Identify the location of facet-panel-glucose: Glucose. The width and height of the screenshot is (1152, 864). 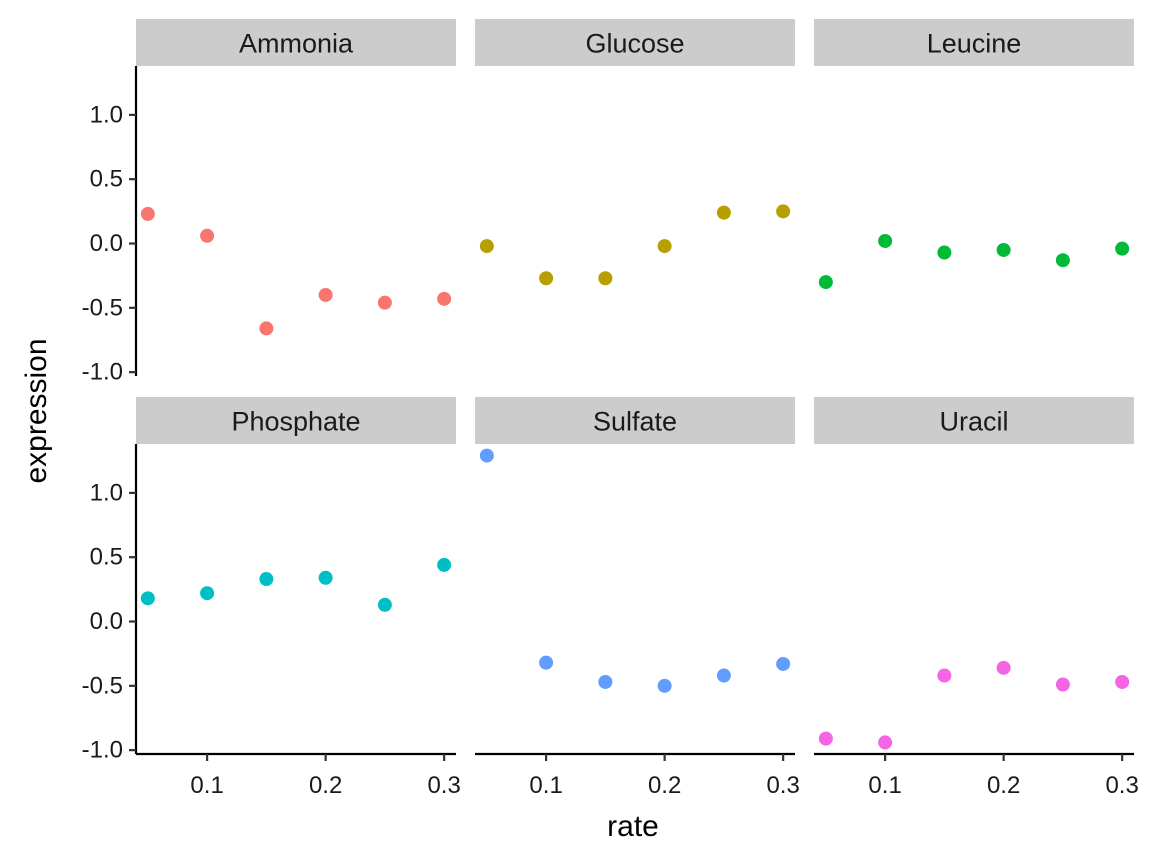
(635, 152).